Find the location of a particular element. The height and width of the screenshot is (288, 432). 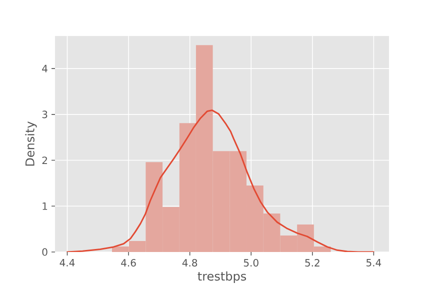

x-tick-label: 4.8 is located at coordinates (190, 263).